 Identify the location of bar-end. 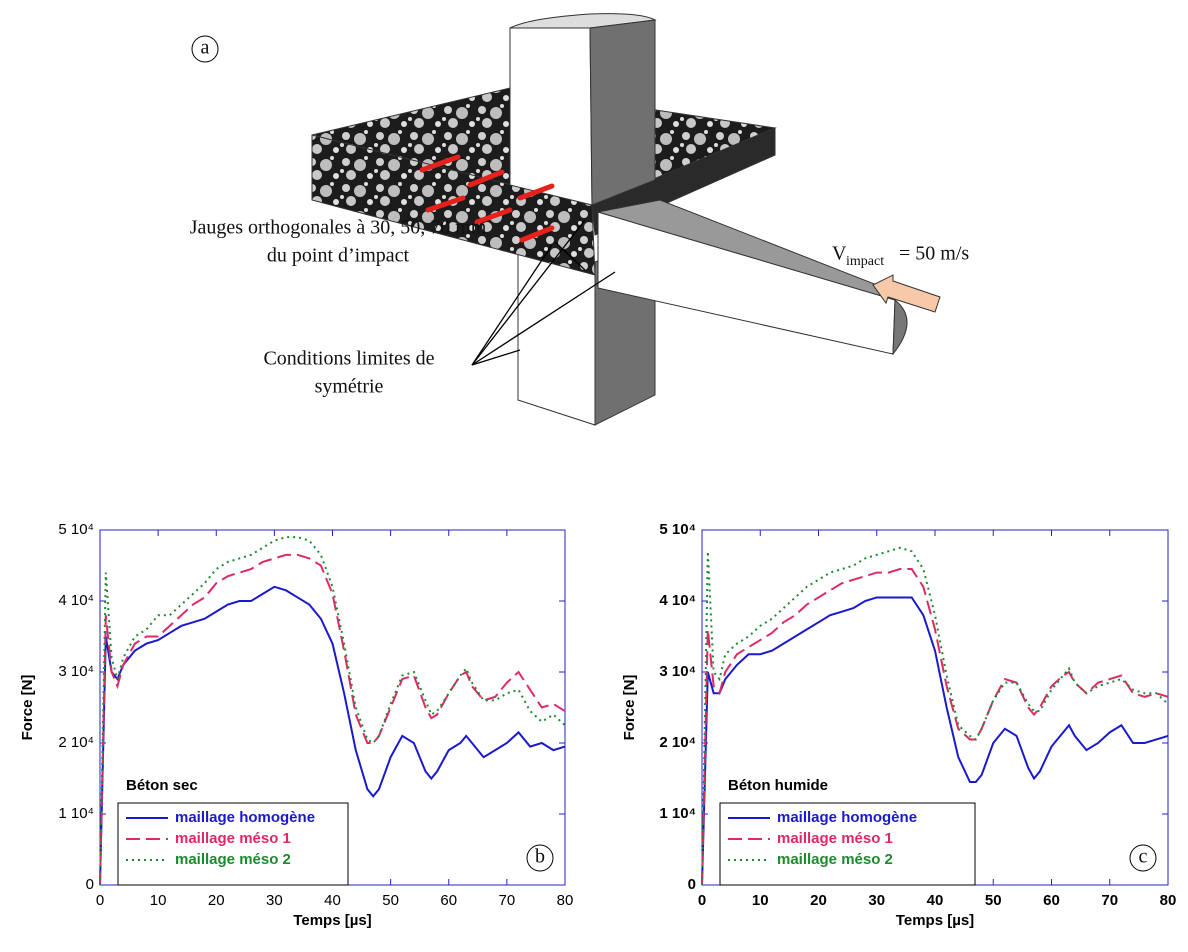
(900, 327).